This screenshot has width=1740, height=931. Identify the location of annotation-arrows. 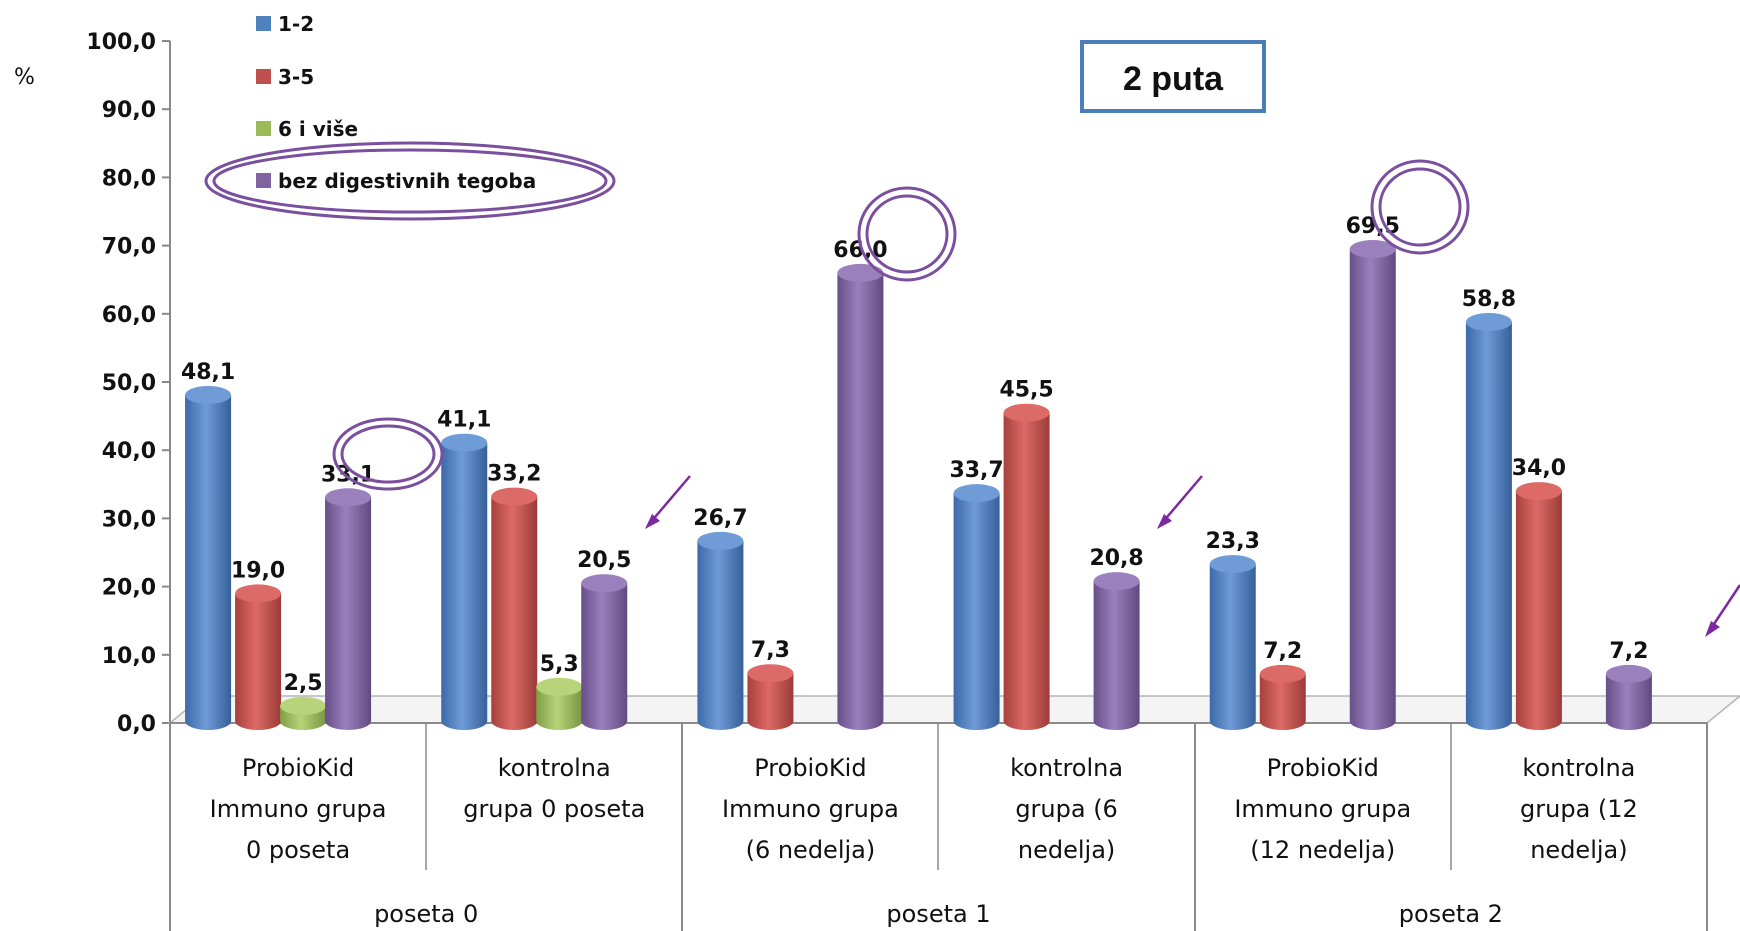
(1192, 556).